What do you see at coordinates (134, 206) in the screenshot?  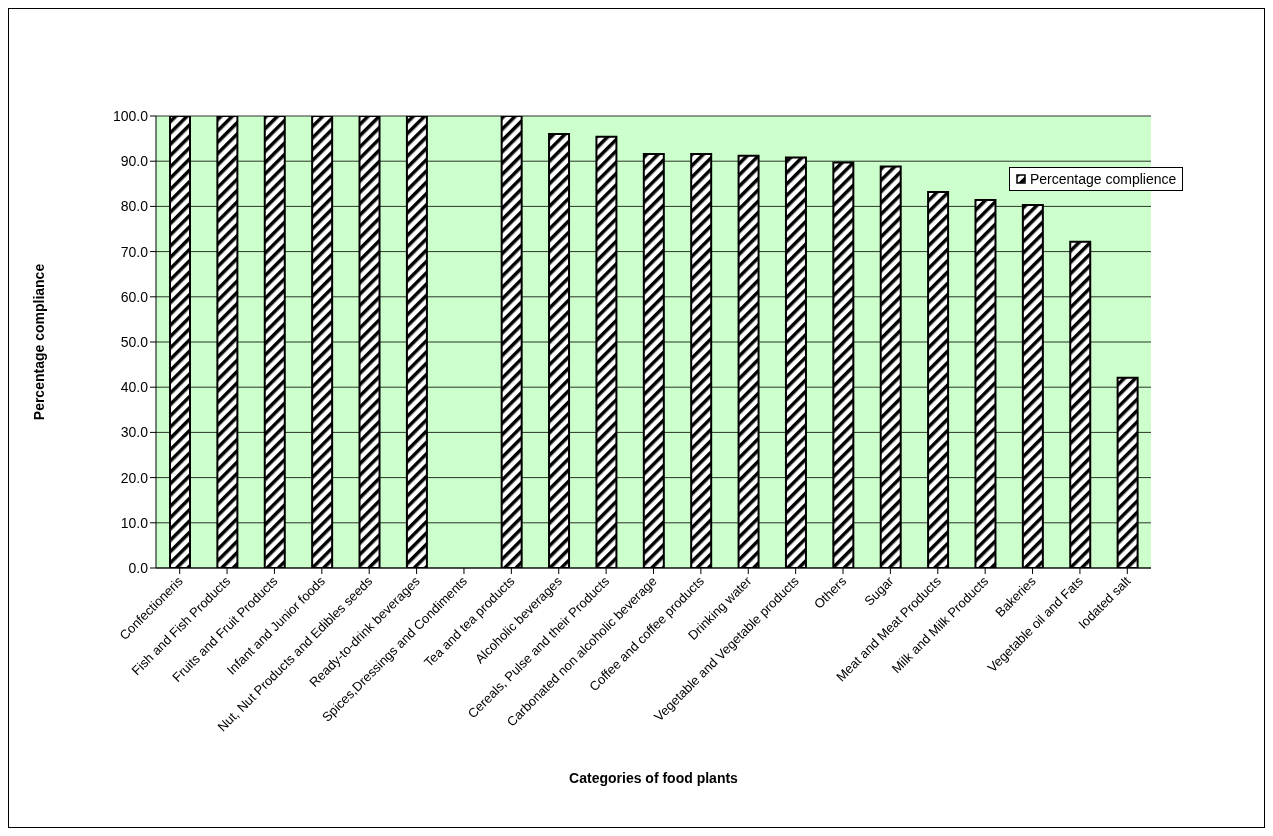 I see `y-tick-label: 80.0` at bounding box center [134, 206].